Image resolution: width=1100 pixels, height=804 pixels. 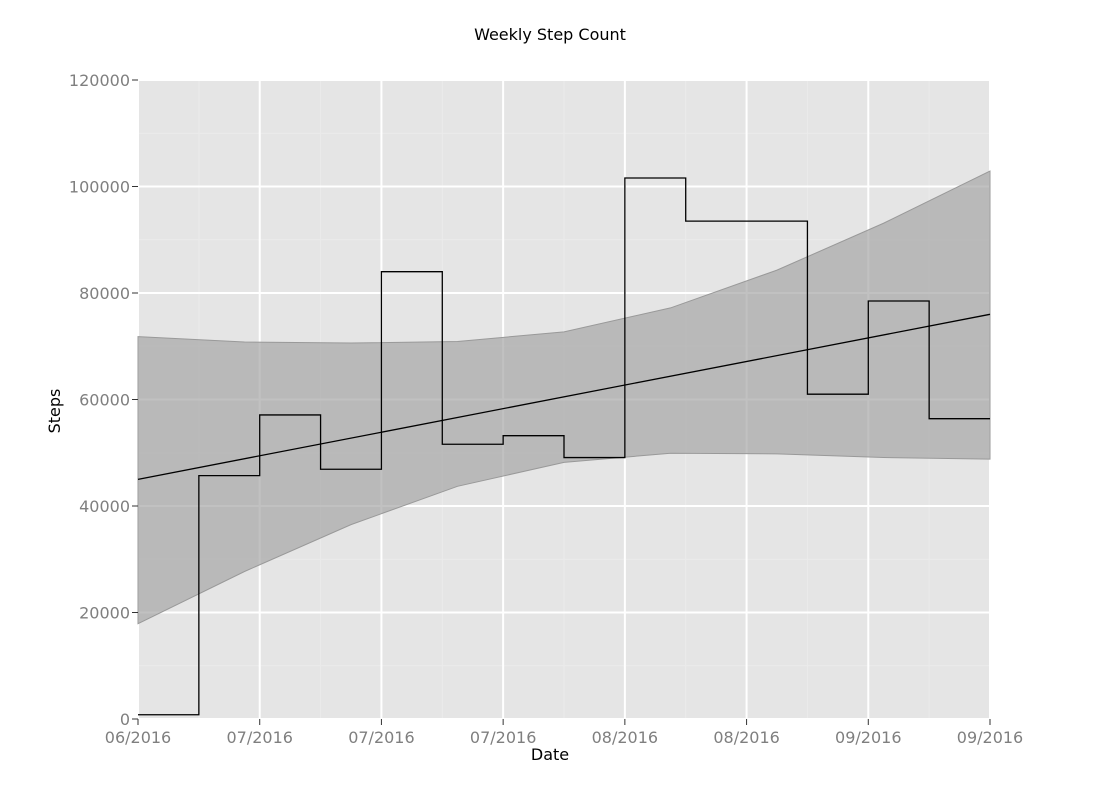 What do you see at coordinates (104, 613) in the screenshot?
I see `y-tick-label: 20000` at bounding box center [104, 613].